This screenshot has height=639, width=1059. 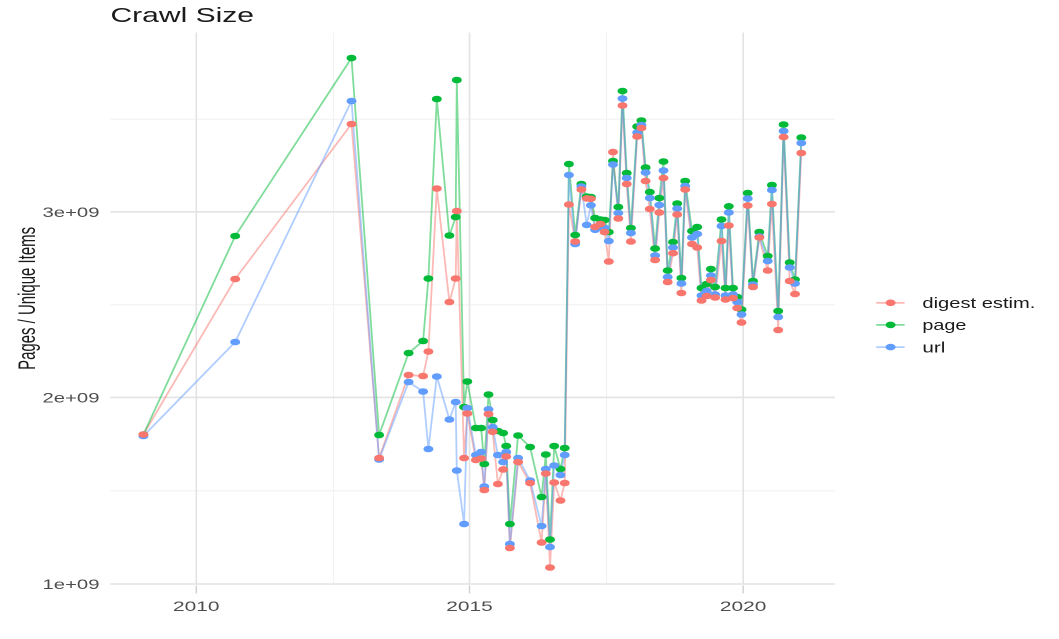 I want to click on svg-text: digest estim., so click(x=978, y=303).